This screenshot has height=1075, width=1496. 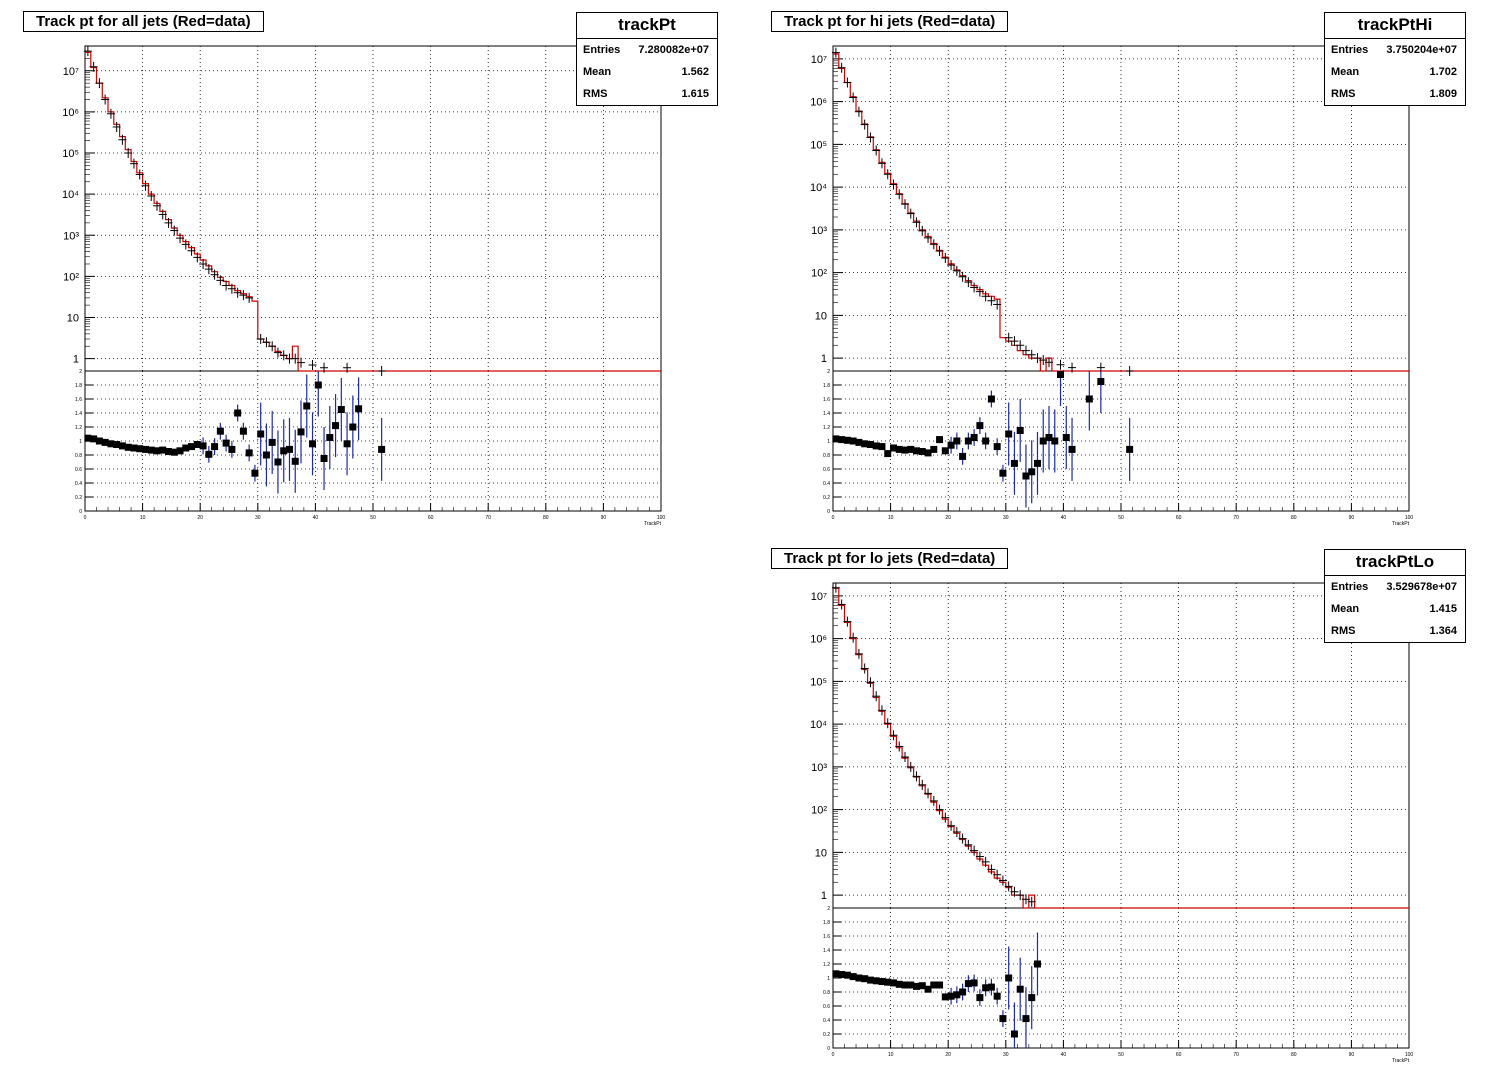 I want to click on x-tick-label: 30, so click(x=1006, y=1055).